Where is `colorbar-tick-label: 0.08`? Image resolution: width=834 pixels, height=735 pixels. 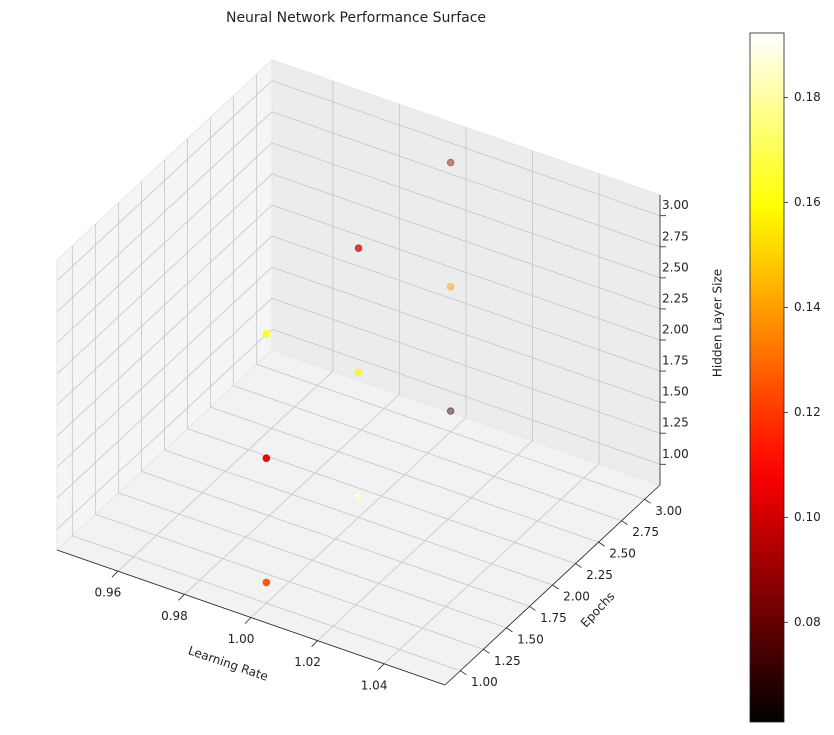
colorbar-tick-label: 0.08 is located at coordinates (807, 622).